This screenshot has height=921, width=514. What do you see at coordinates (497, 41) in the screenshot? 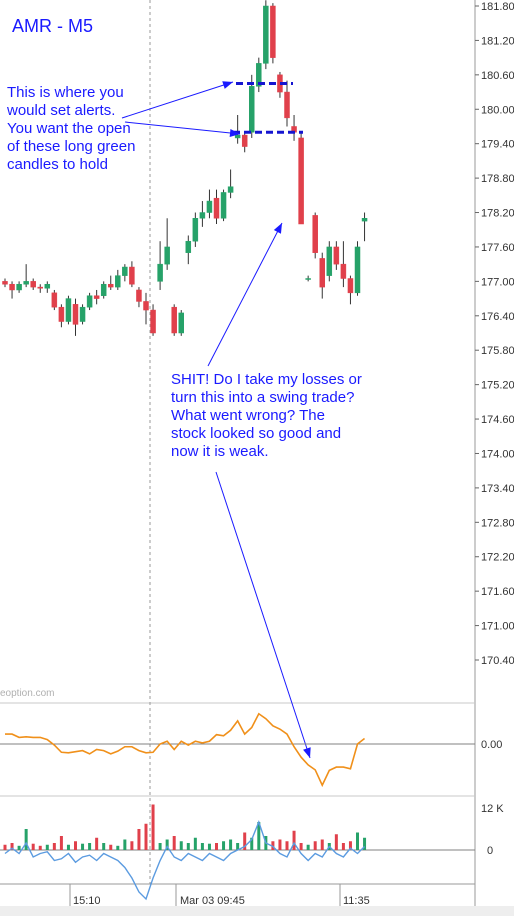
I see `price-tick-label: 181.20` at bounding box center [497, 41].